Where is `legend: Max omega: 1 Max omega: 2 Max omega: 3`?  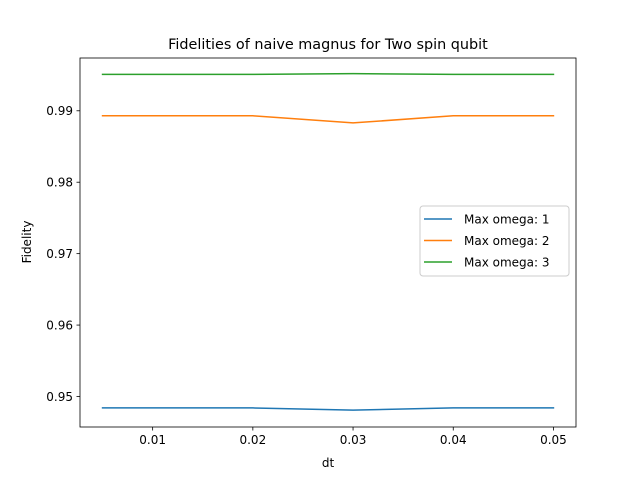 legend: Max omega: 1 Max omega: 2 Max omega: 3 is located at coordinates (494, 241).